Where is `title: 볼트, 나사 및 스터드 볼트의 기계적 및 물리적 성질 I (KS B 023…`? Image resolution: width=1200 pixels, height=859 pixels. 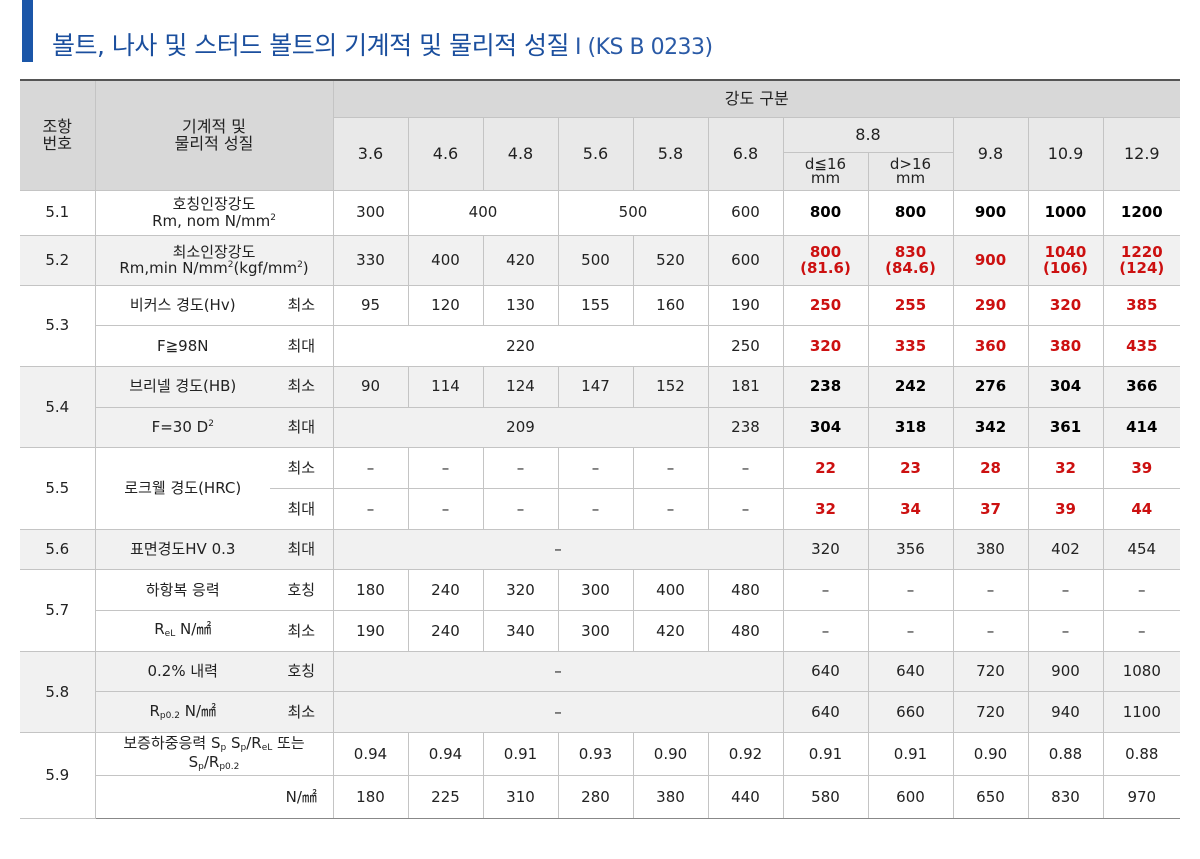 title: 볼트, 나사 및 스터드 볼트의 기계적 및 물리적 성질 I (KS B 023… is located at coordinates (382, 44).